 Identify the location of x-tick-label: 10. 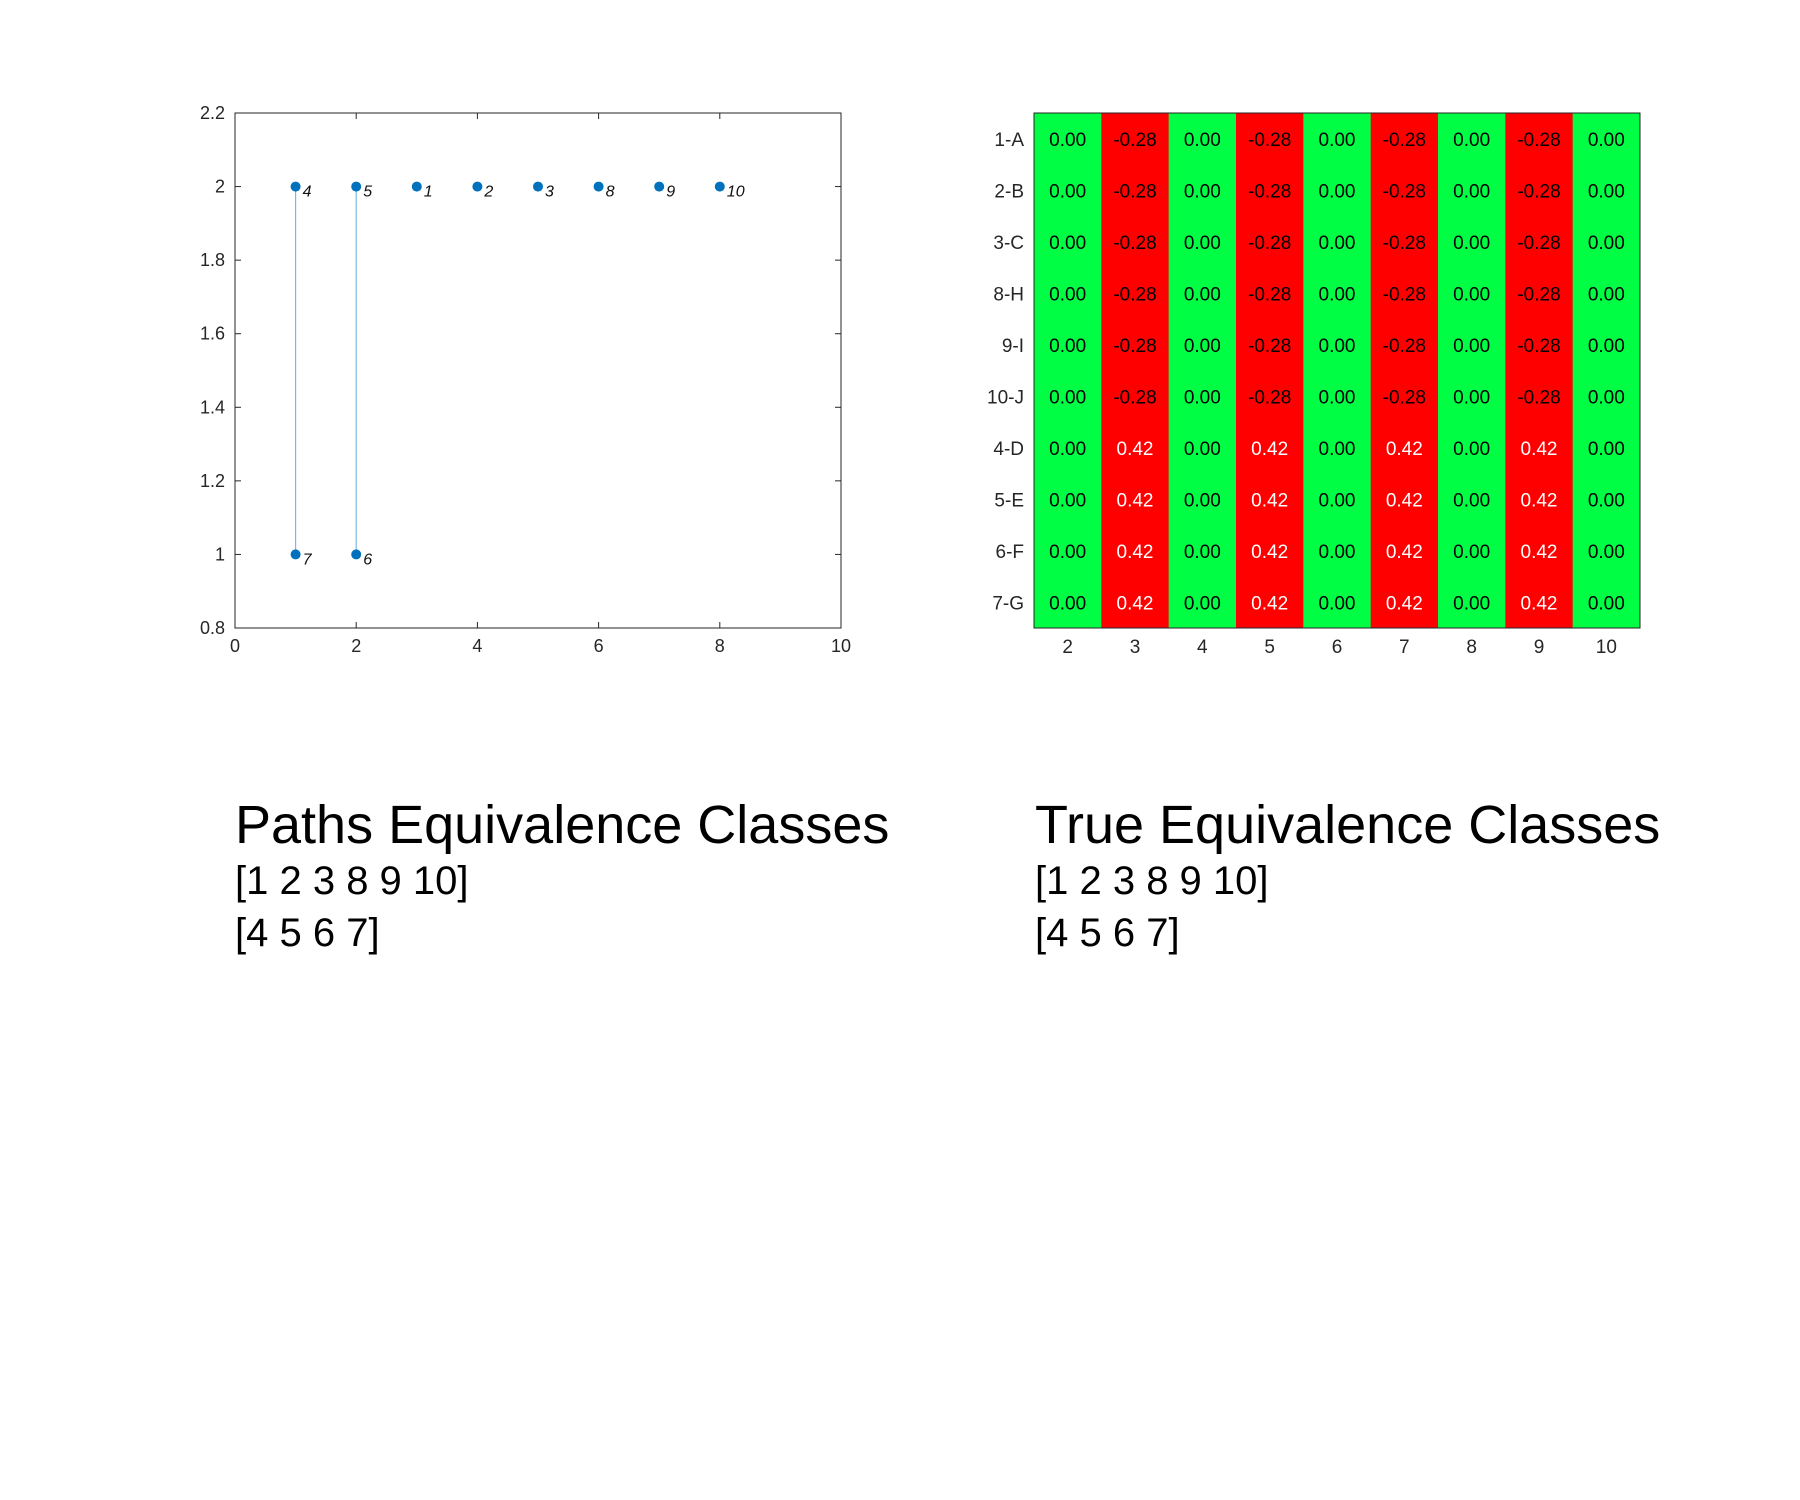
(841, 646).